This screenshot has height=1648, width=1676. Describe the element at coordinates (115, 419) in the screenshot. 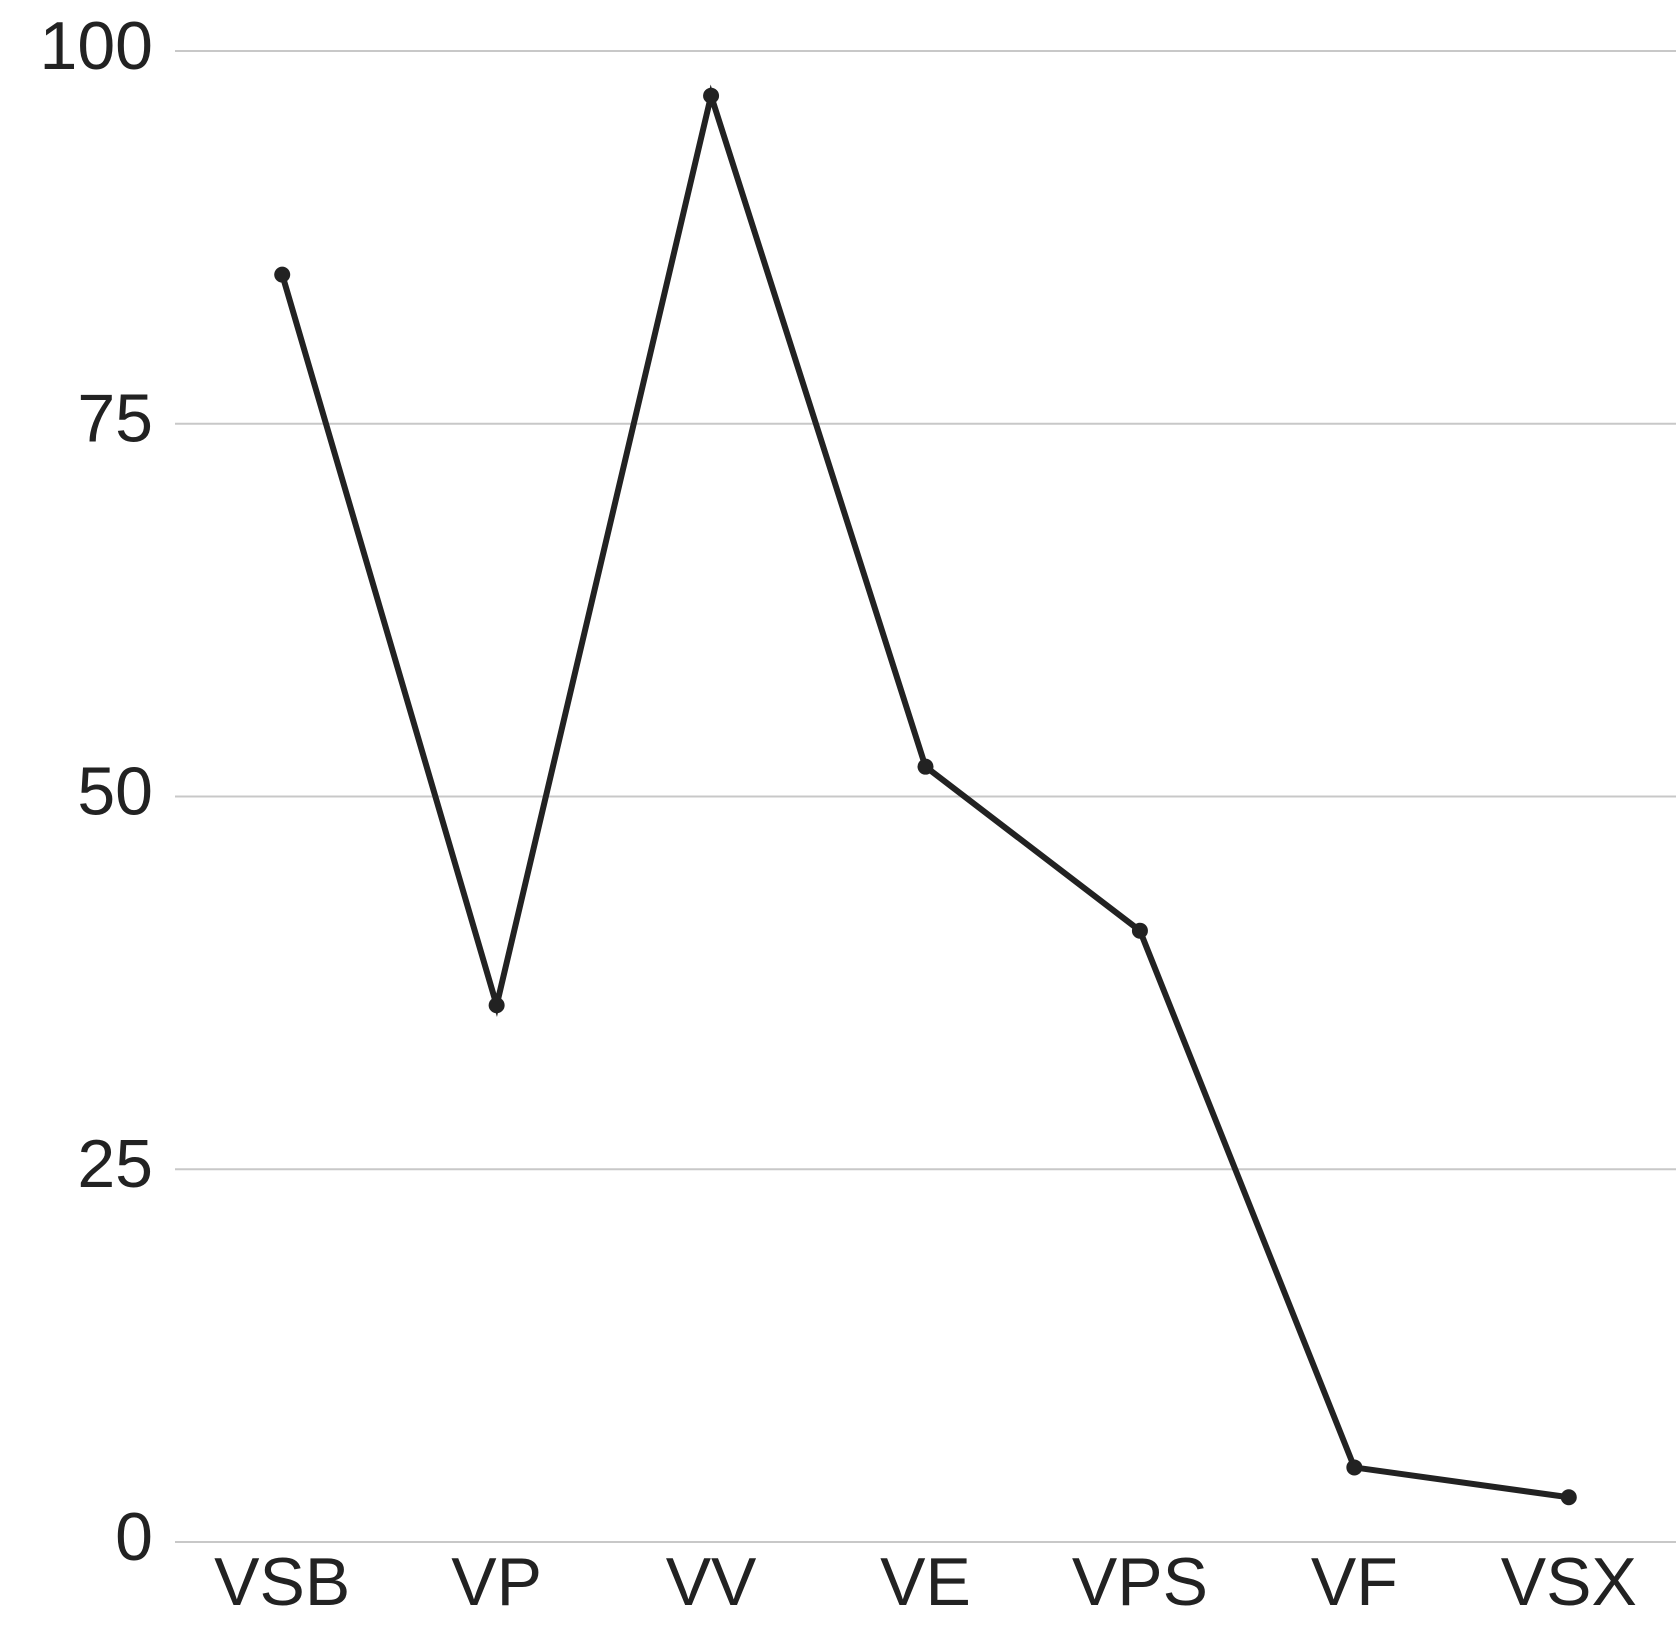

I see `y-tick-label: 75` at that location.